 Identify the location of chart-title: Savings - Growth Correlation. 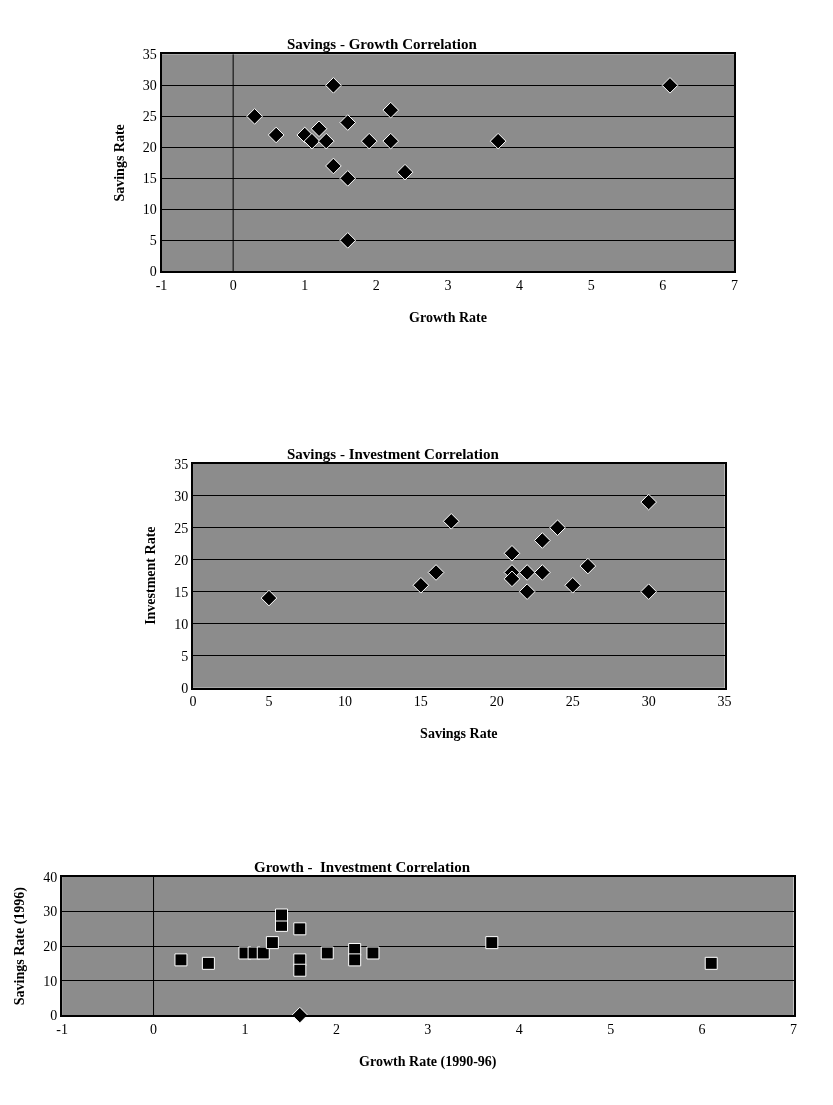
(382, 44).